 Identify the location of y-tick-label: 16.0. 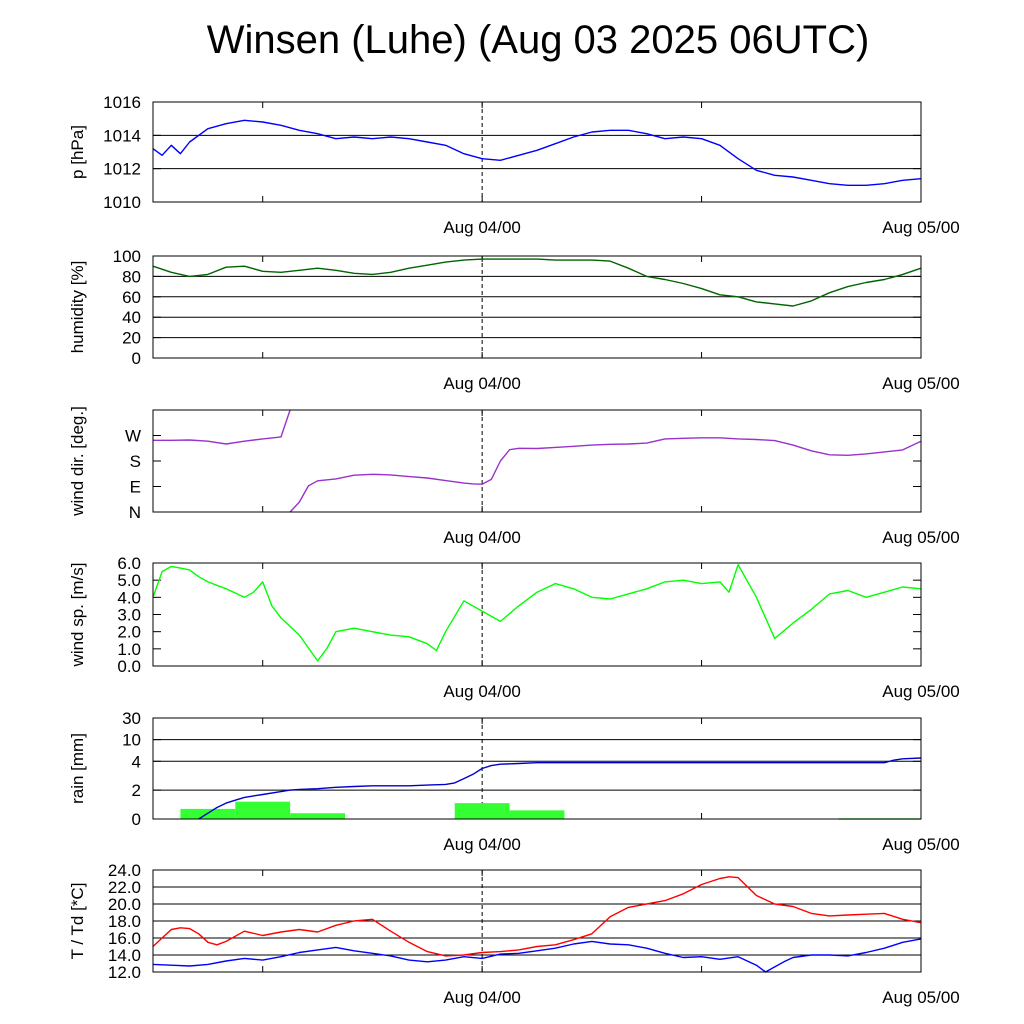
(124, 938).